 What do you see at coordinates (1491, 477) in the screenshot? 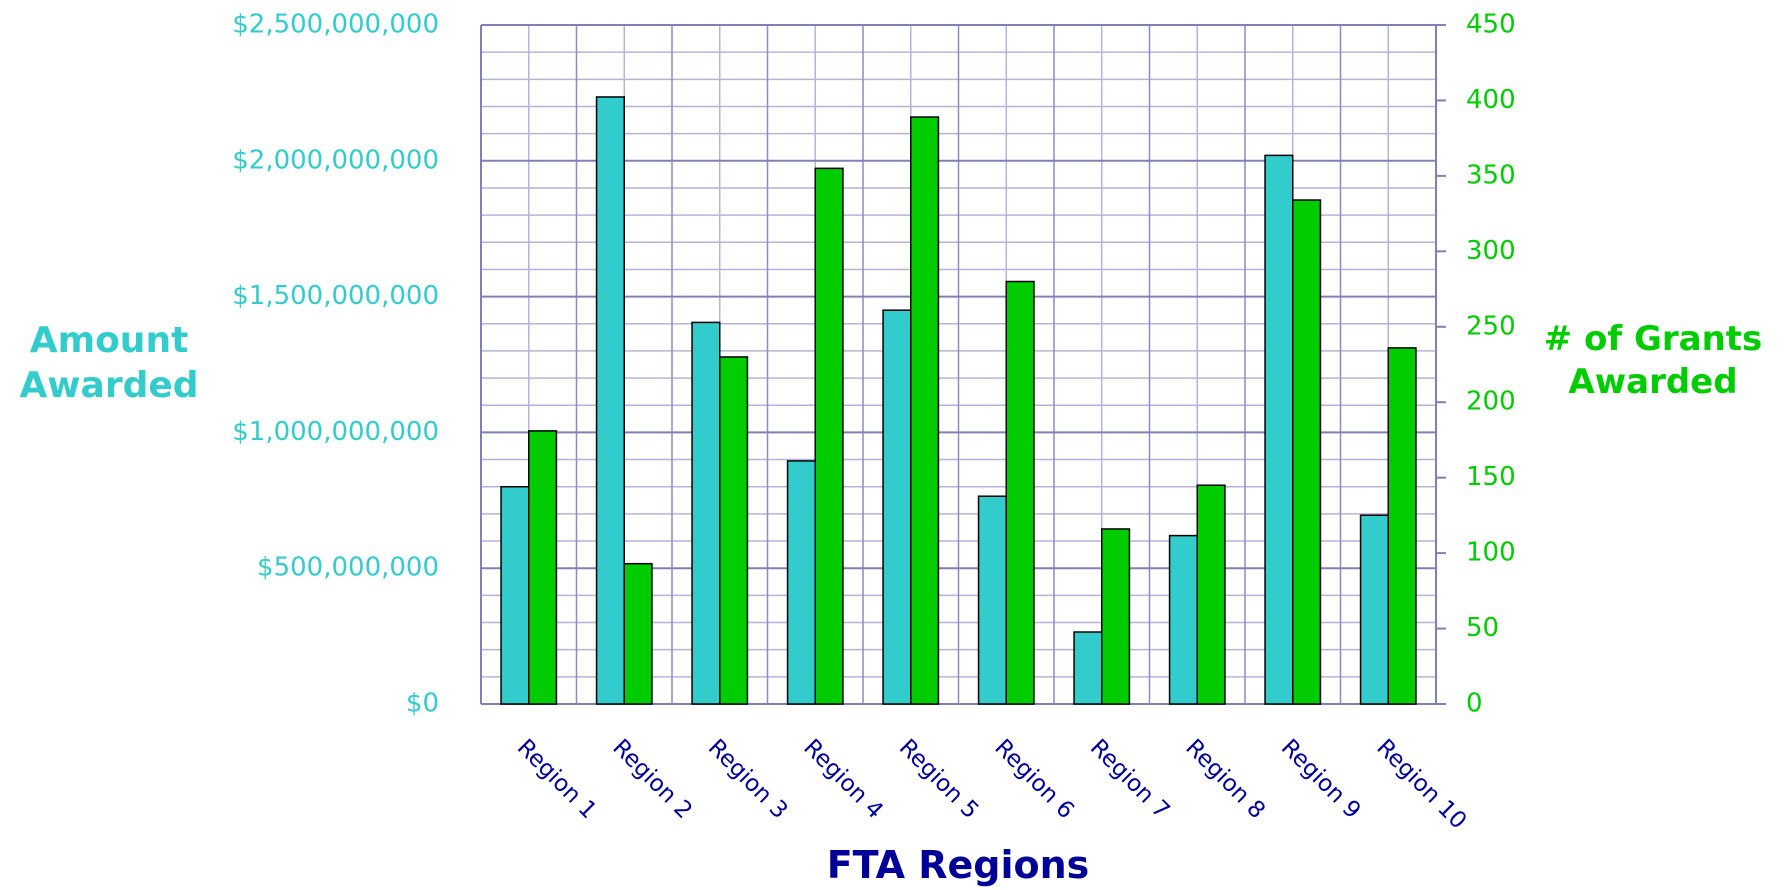
I see `y2-tick-label: 150` at bounding box center [1491, 477].